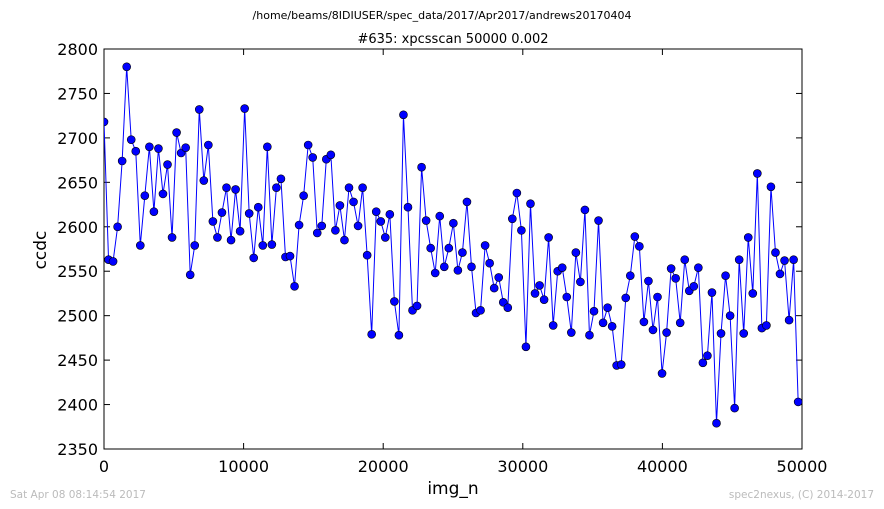  Describe the element at coordinates (77, 227) in the screenshot. I see `y-tick-label: 2600` at that location.